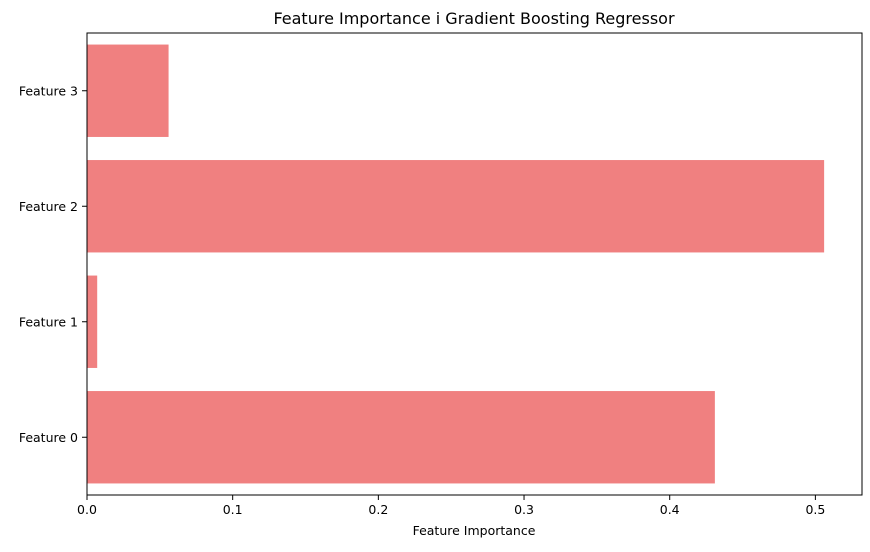 This screenshot has width=870, height=552. I want to click on x-axis-label: Feature Importance, so click(474, 530).